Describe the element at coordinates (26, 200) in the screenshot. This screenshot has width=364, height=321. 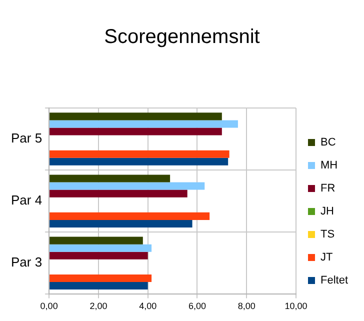
I see `y-tick-label: Par 4` at that location.